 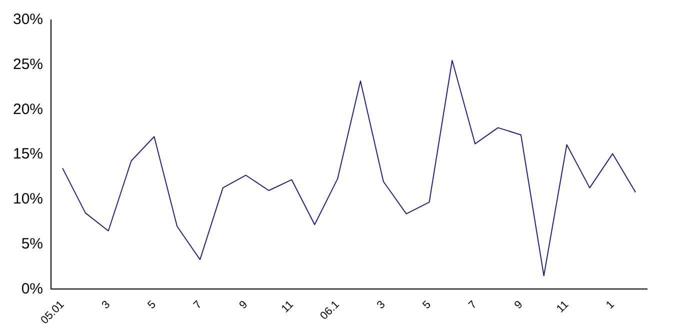 I want to click on y-tick-label: 20%, so click(x=28, y=109).